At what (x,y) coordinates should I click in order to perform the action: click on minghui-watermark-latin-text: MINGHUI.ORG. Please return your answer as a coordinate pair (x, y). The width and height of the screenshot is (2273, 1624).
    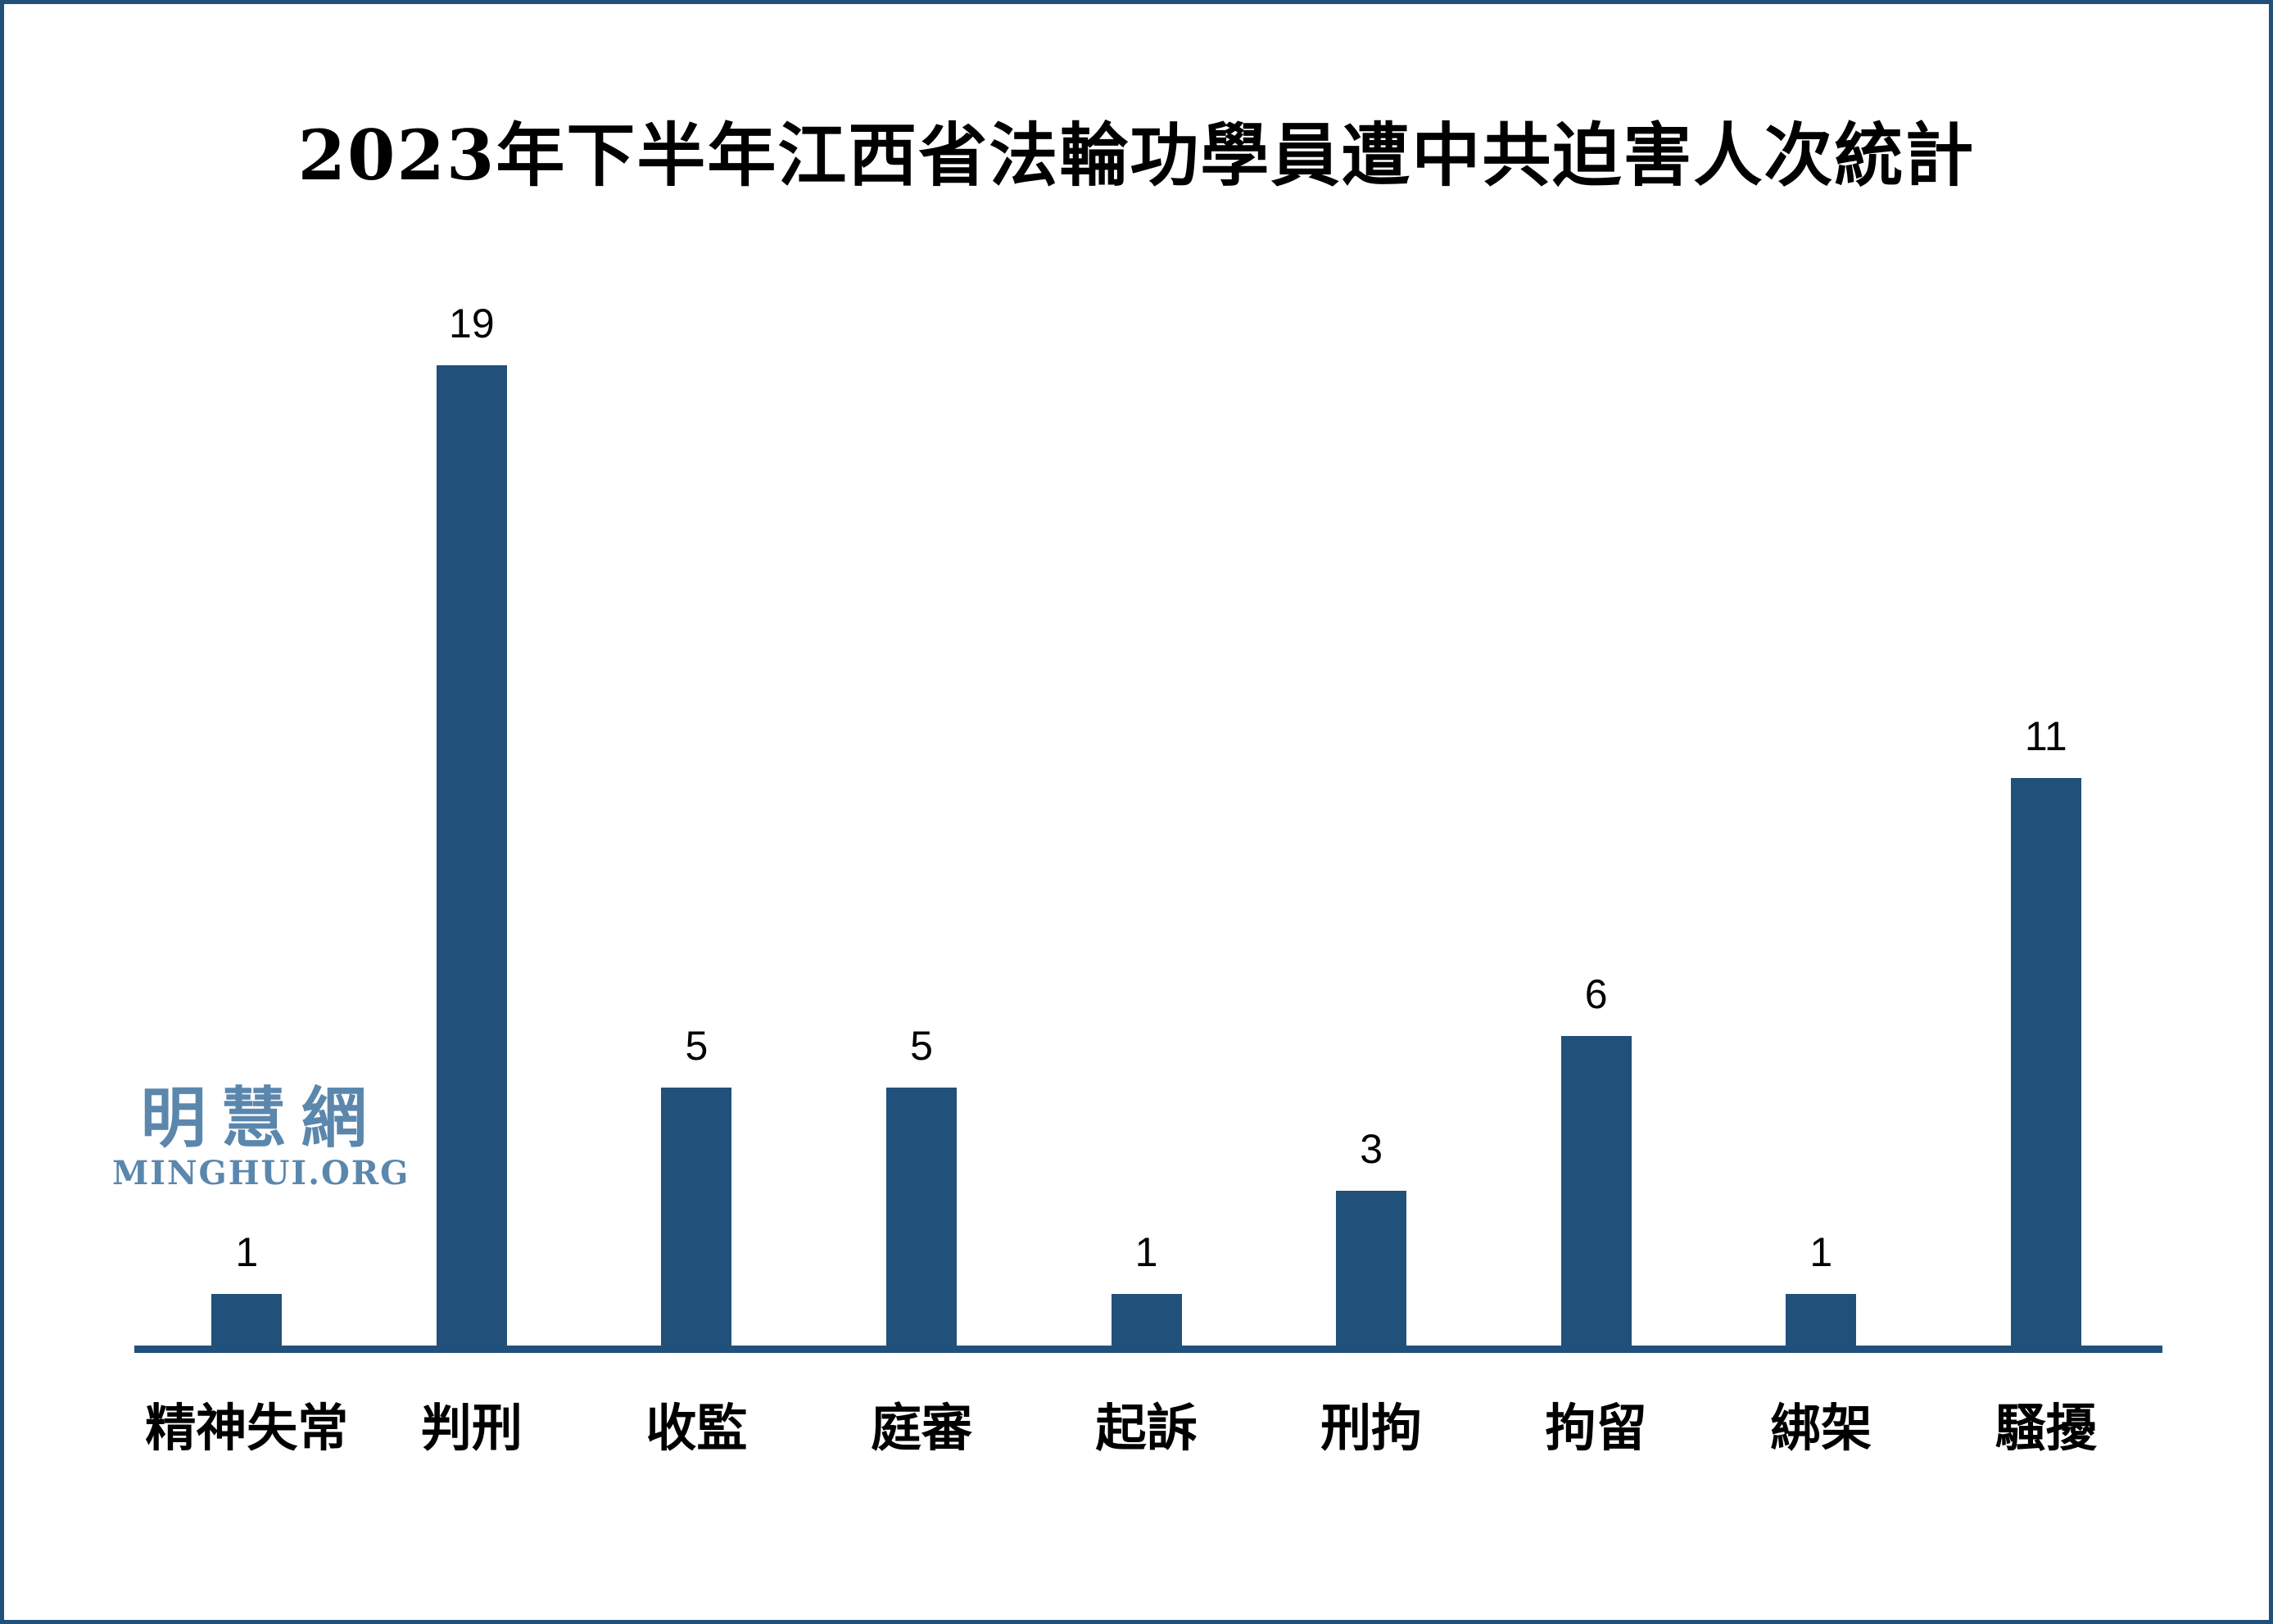
    Looking at the image, I should click on (261, 1173).